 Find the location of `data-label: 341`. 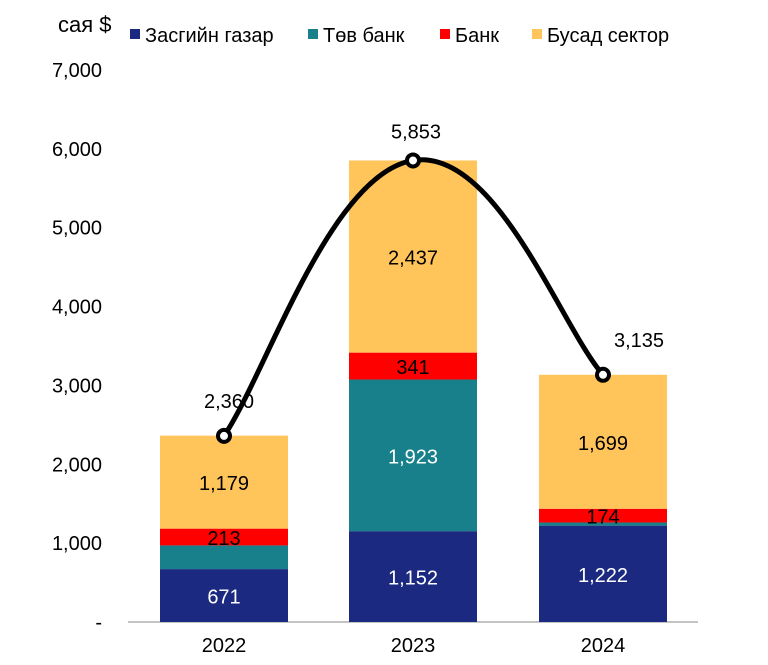

data-label: 341 is located at coordinates (412, 368).